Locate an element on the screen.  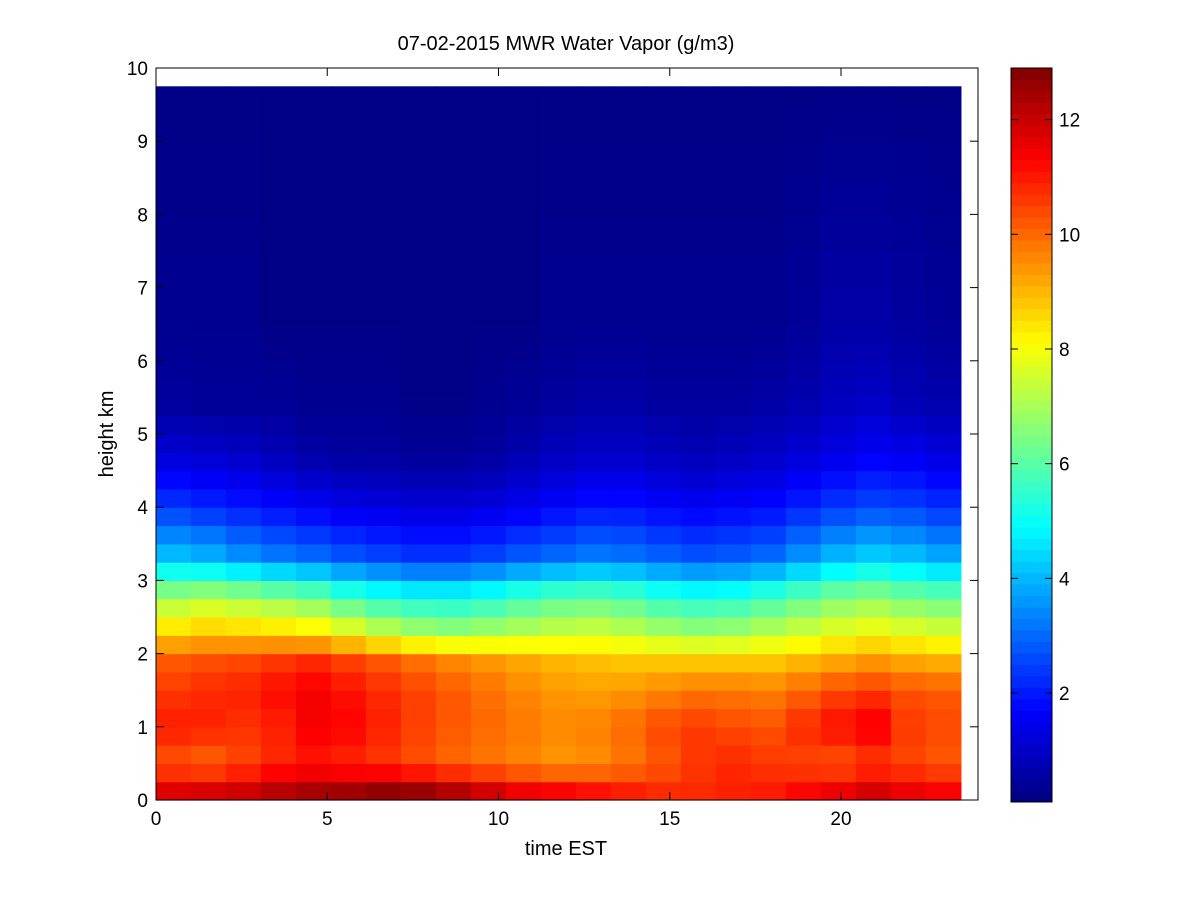
x-tick-label: 10 is located at coordinates (498, 819).